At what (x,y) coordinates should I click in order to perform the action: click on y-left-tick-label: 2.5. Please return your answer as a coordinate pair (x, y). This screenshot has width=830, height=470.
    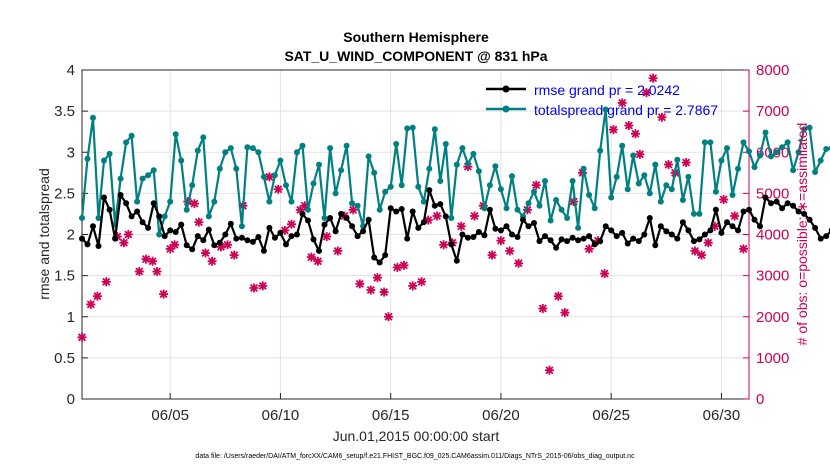
    Looking at the image, I should click on (64, 193).